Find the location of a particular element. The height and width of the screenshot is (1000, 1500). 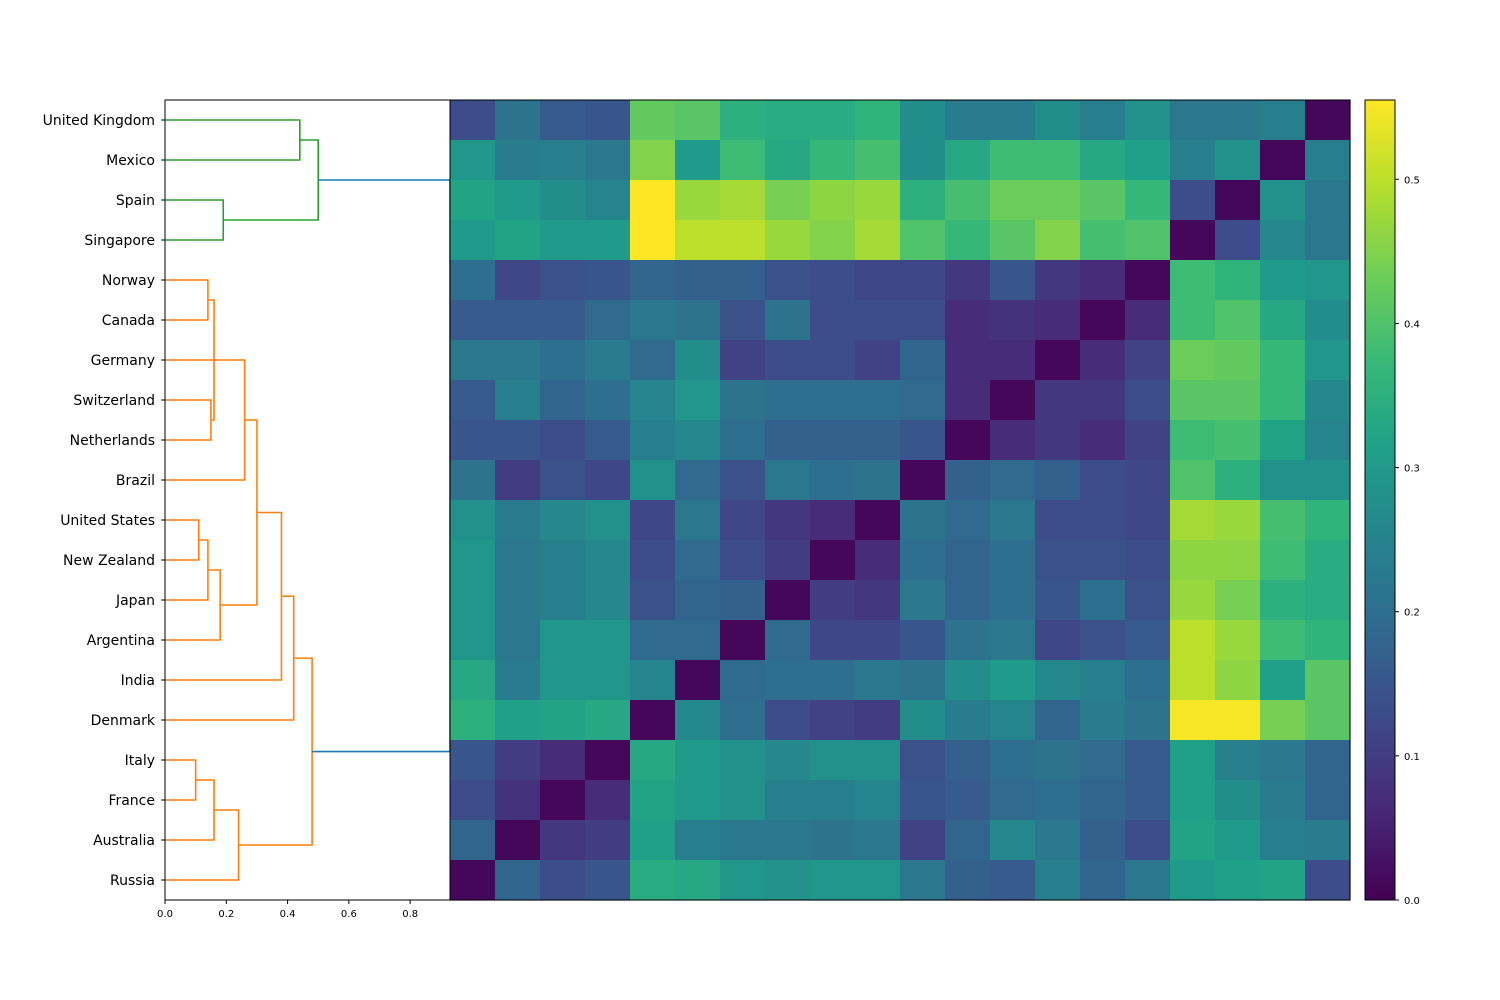

dendrogram-x-tick-label: 0.6 is located at coordinates (349, 914).